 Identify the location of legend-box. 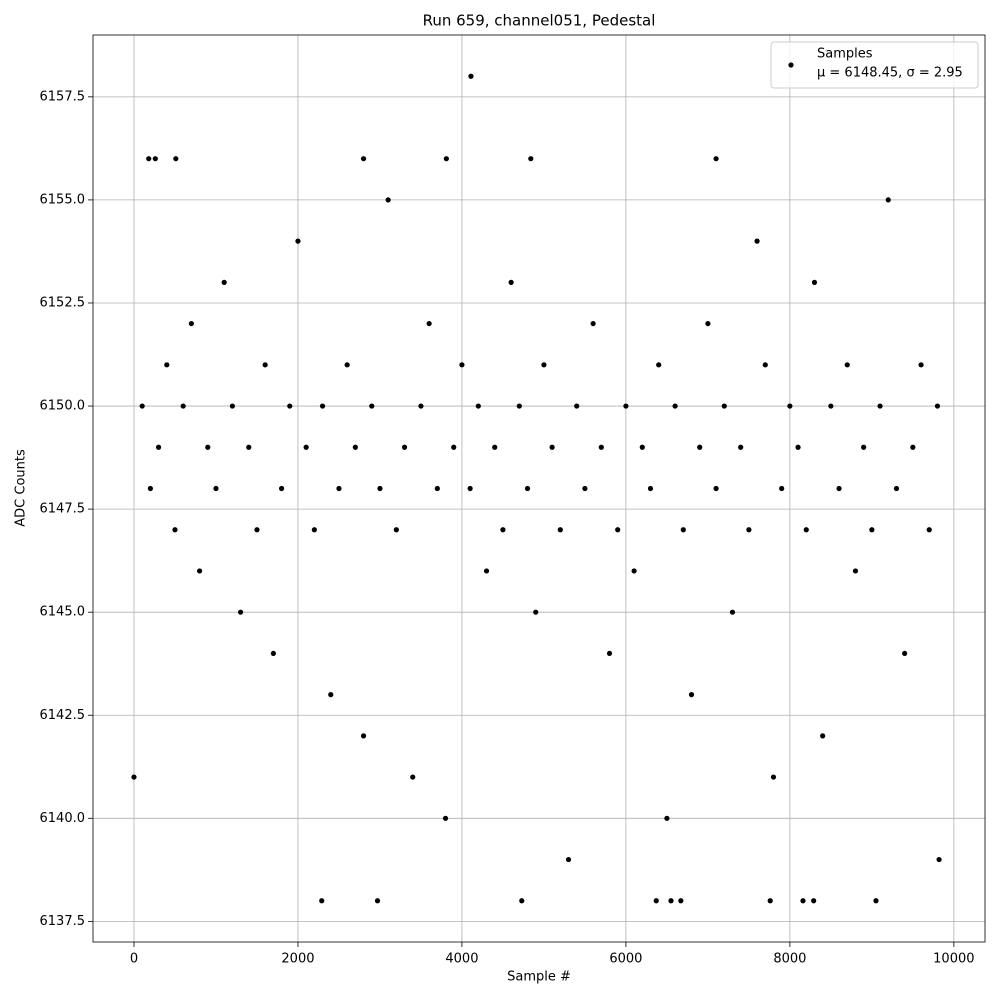
(874, 65).